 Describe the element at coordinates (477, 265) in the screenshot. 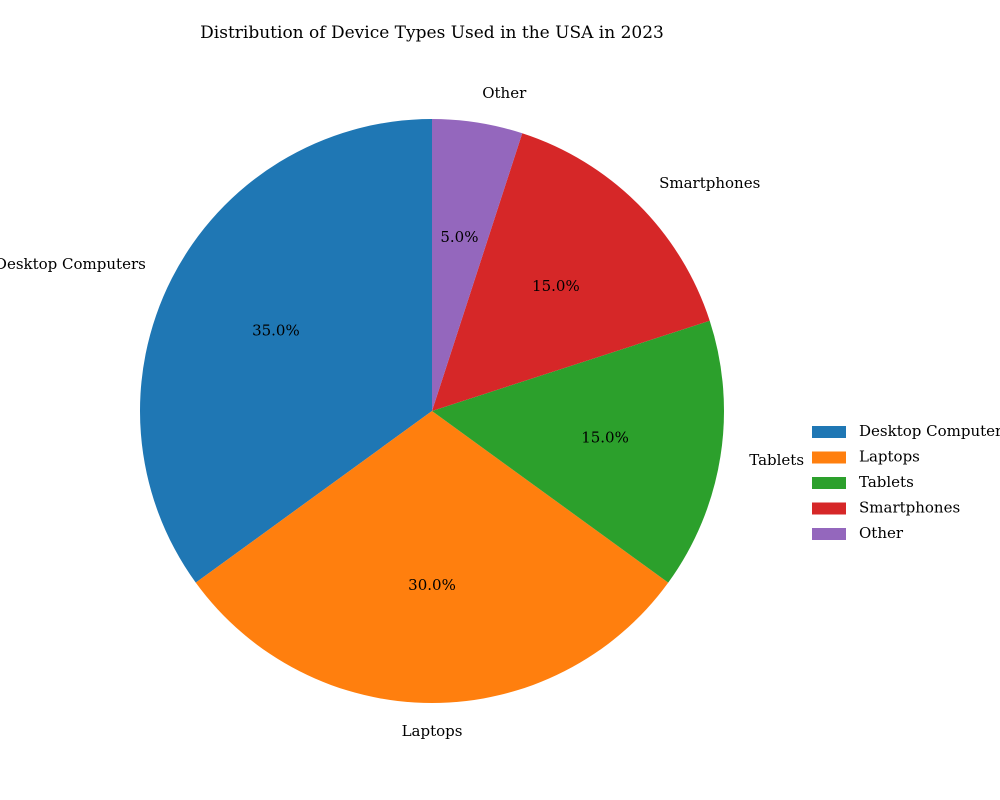

I see `pie-slice-other` at that location.